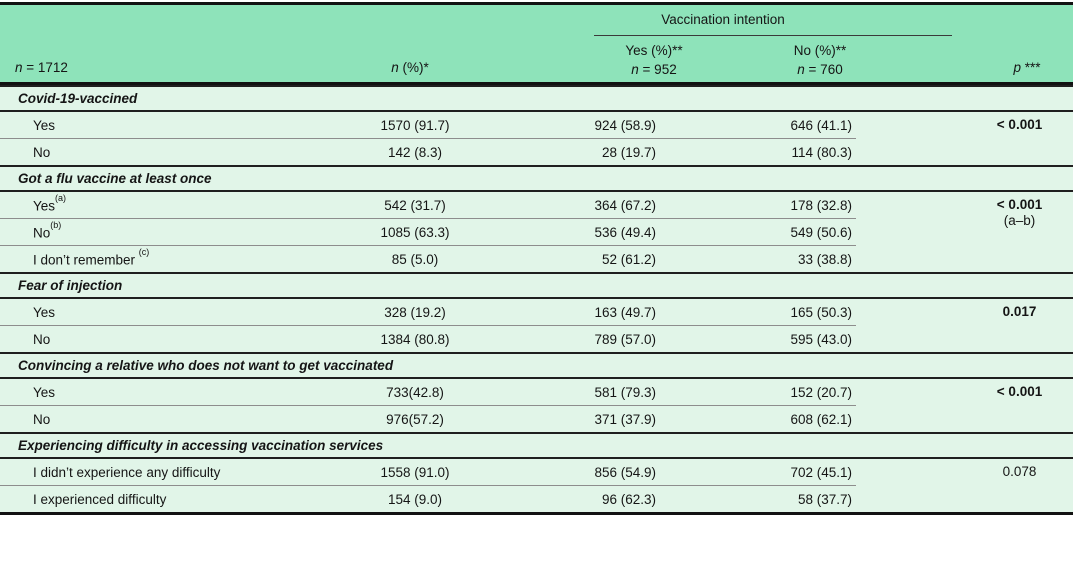 Image resolution: width=1073 pixels, height=572 pixels. Describe the element at coordinates (415, 472) in the screenshot. I see `cell-n-pct: 1558 (91.0)` at that location.